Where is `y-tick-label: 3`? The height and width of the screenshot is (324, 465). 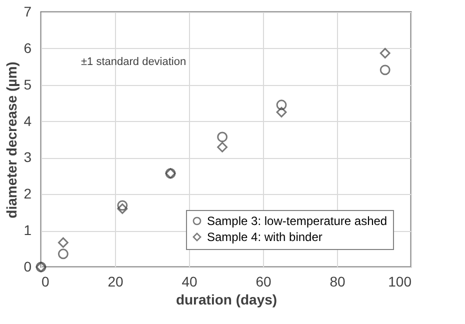 y-tick-label: 3 is located at coordinates (28, 157).